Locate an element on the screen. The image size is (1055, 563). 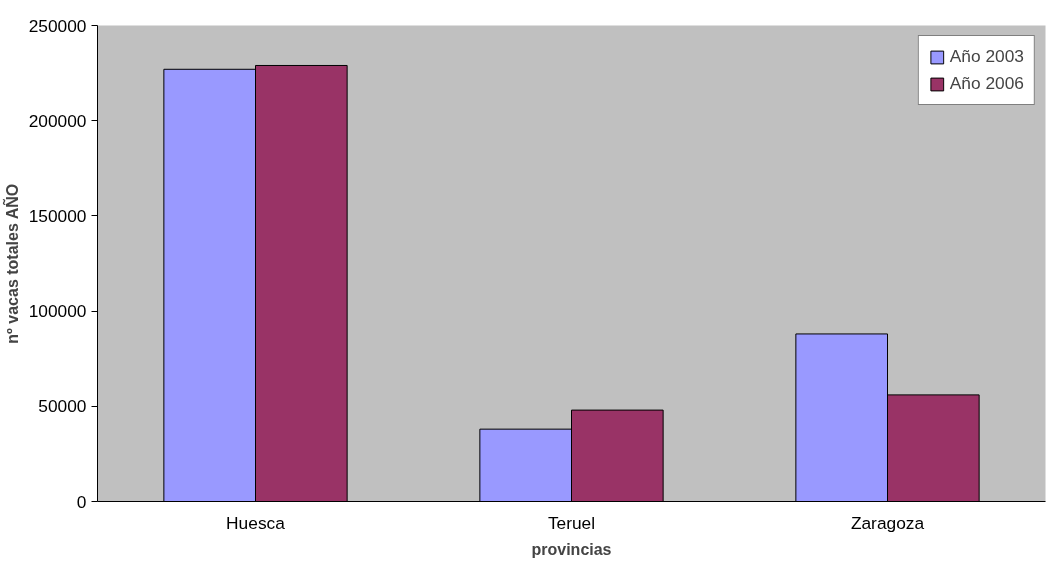
y-tick-label: 250000 is located at coordinates (57, 25).